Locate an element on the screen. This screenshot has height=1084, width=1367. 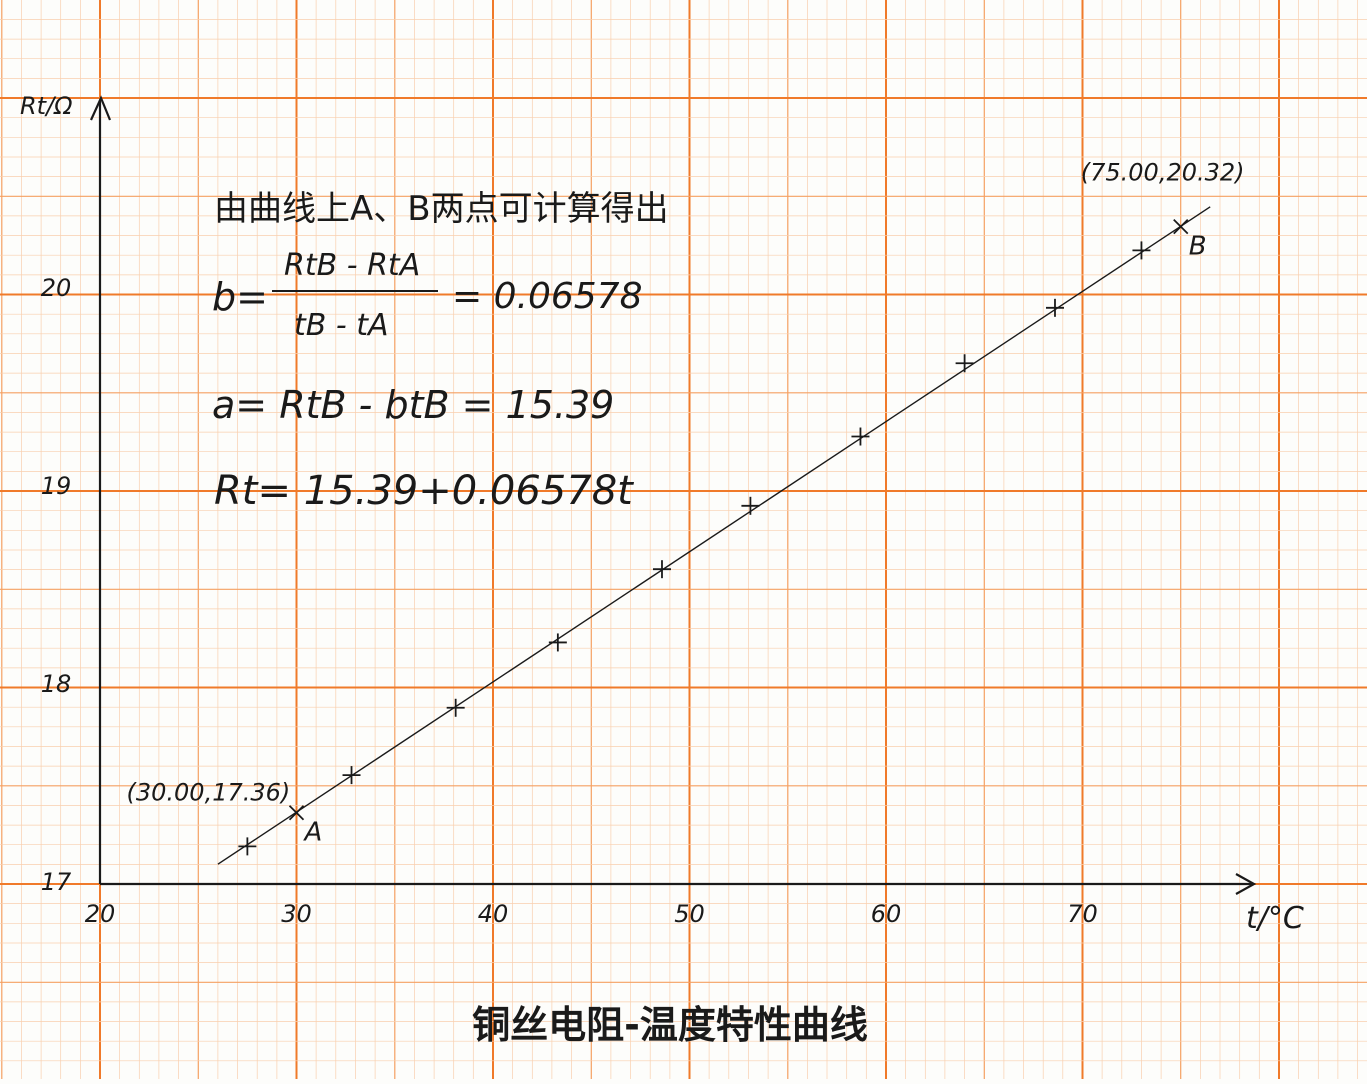
x-axis-arrow is located at coordinates (1246, 884).